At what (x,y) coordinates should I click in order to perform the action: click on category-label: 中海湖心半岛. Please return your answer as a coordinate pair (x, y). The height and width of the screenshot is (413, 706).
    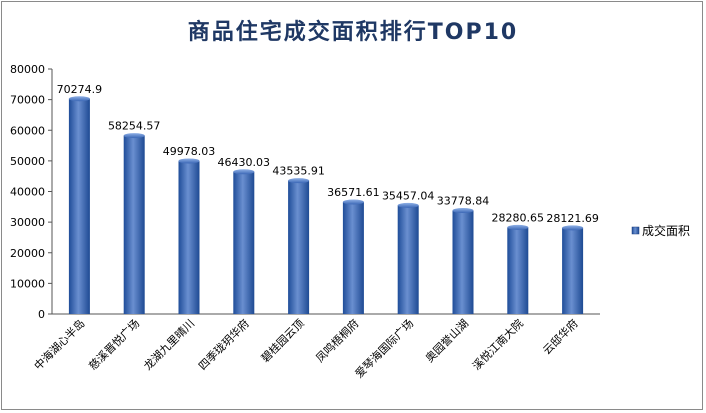
    Looking at the image, I should click on (59, 344).